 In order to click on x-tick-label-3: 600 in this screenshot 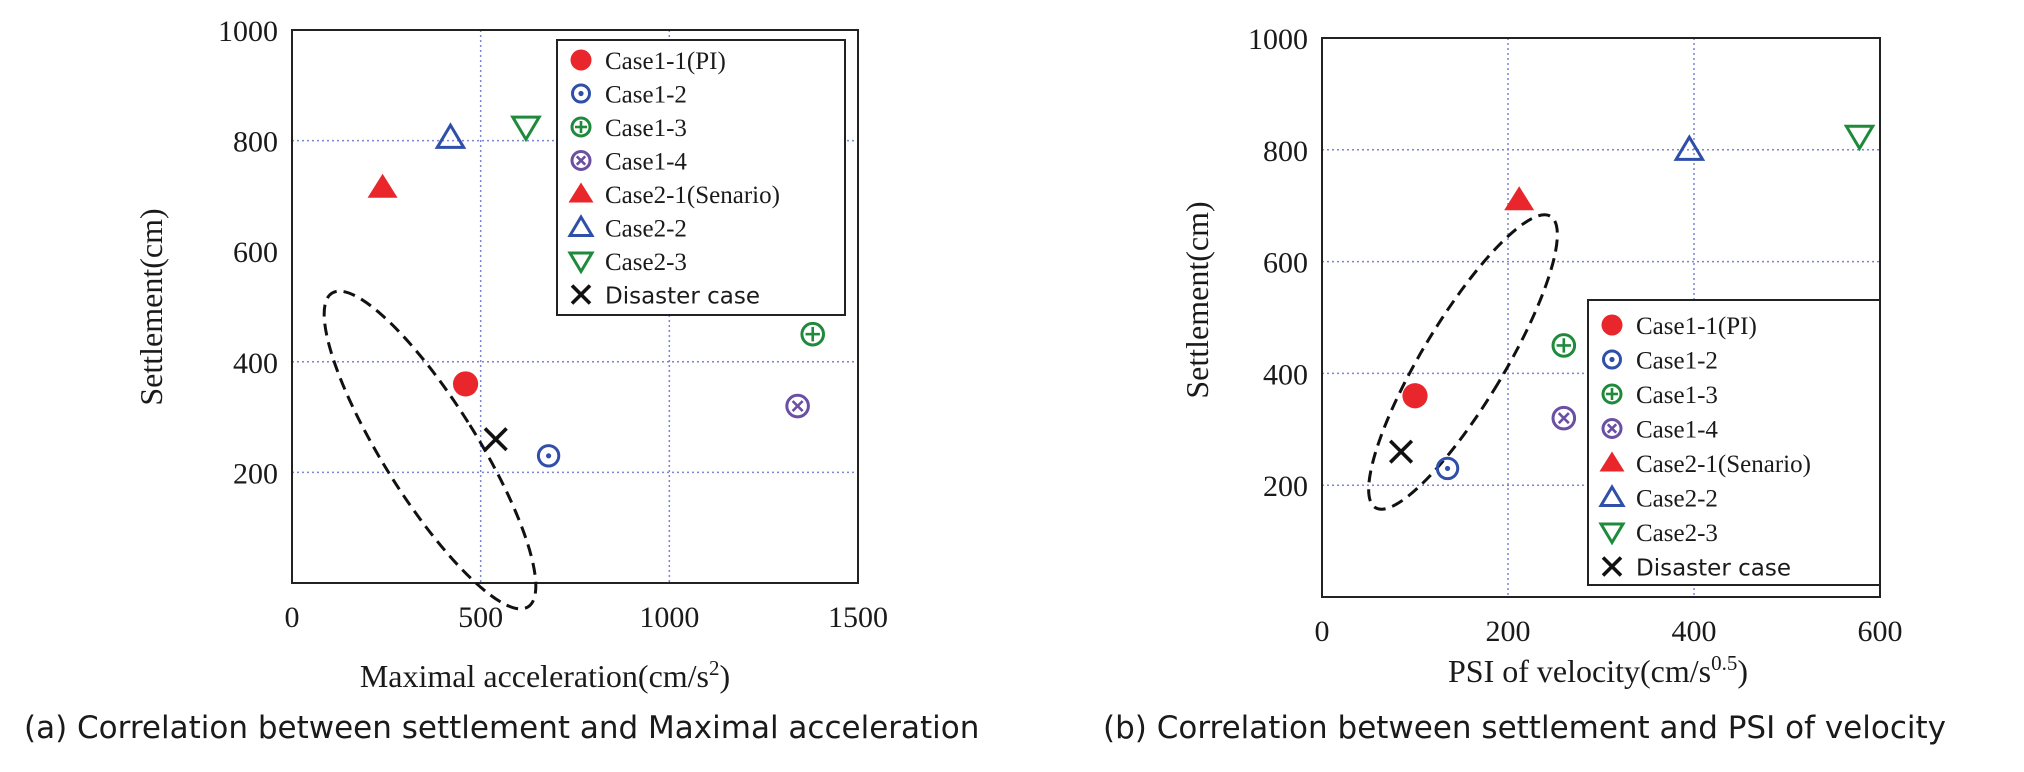, I will do `click(1880, 631)`.